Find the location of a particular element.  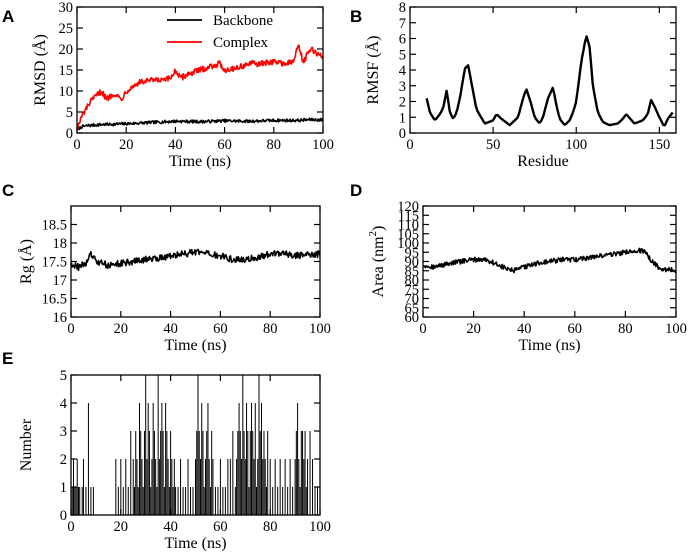

y-tick-label: 105 is located at coordinates (408, 235).